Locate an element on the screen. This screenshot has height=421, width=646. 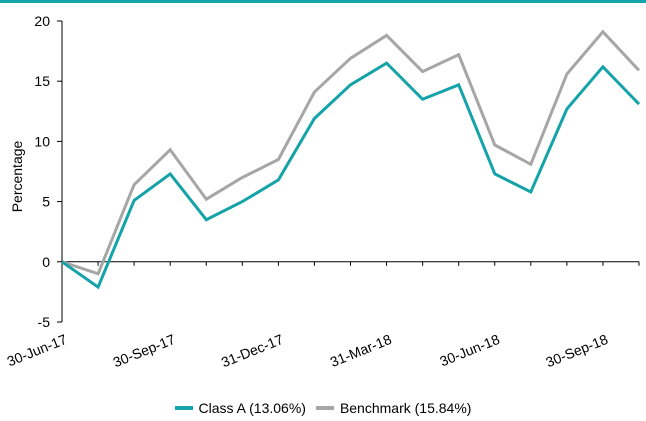
x-tick-label: 31-Mar-18 is located at coordinates (361, 350).